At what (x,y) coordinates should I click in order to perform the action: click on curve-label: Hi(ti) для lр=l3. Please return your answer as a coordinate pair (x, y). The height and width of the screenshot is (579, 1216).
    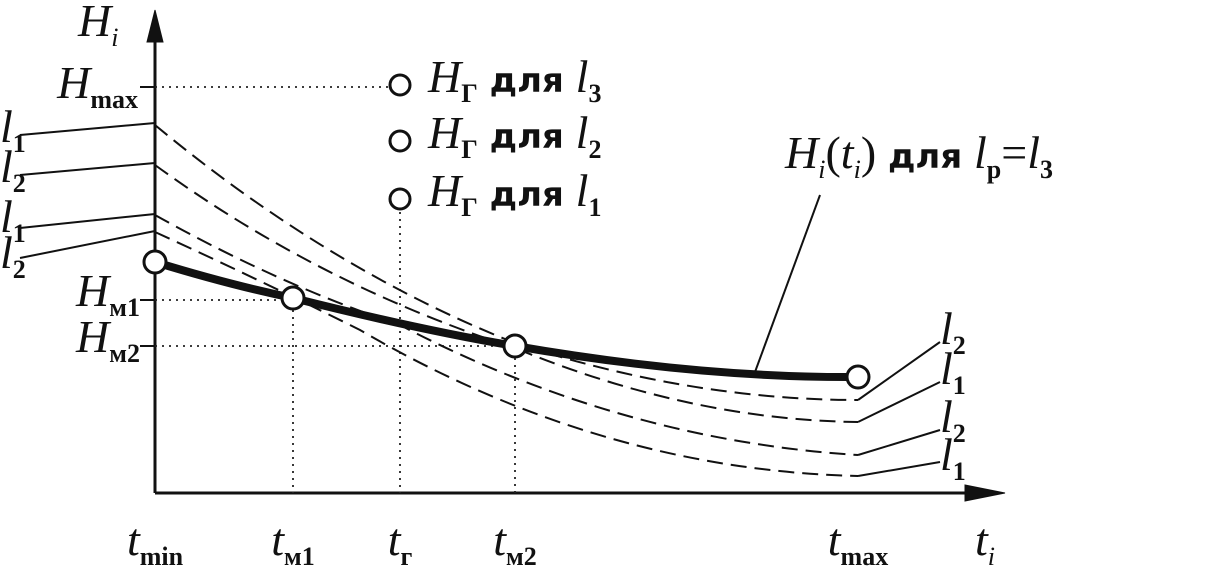
    Looking at the image, I should click on (918, 155).